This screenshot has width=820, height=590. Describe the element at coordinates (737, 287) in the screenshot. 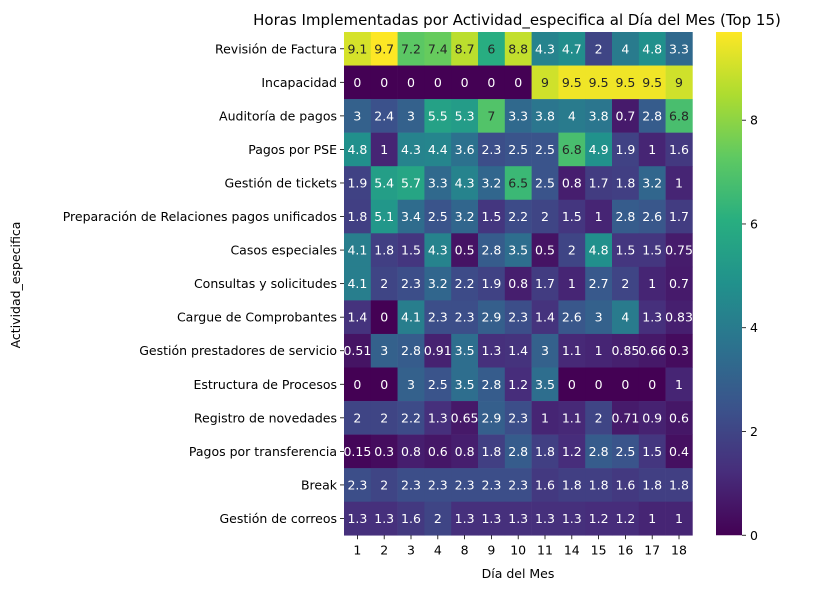

I see `colorbar: 0 2 4 6 8` at that location.